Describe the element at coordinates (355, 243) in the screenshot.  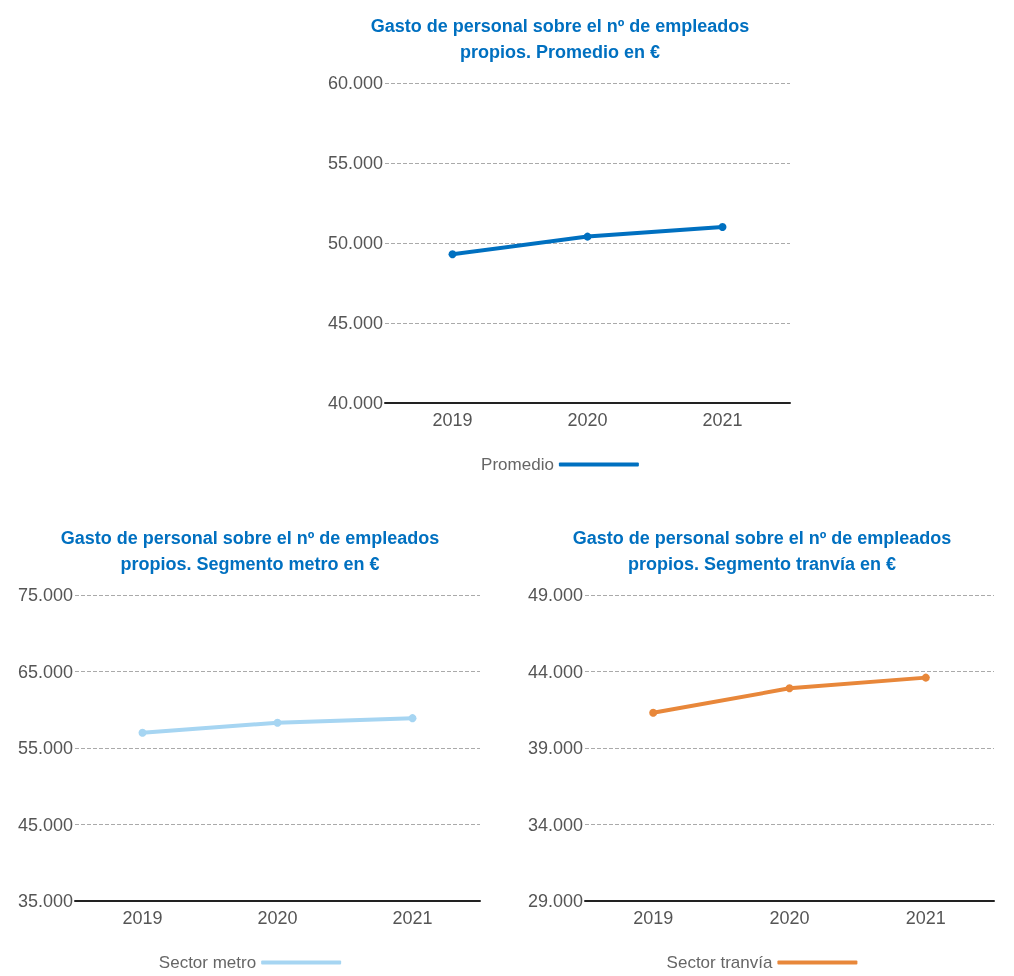
I see `y-tick-label: 50.000` at that location.